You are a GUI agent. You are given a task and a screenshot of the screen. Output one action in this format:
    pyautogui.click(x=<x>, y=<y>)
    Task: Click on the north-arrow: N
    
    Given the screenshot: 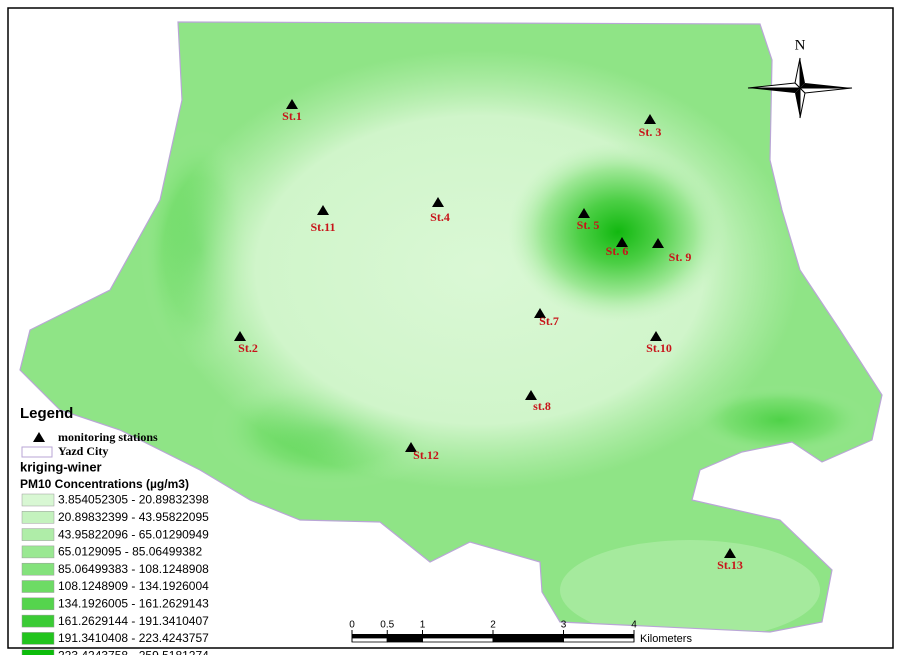 What is the action you would take?
    pyautogui.click(x=800, y=78)
    